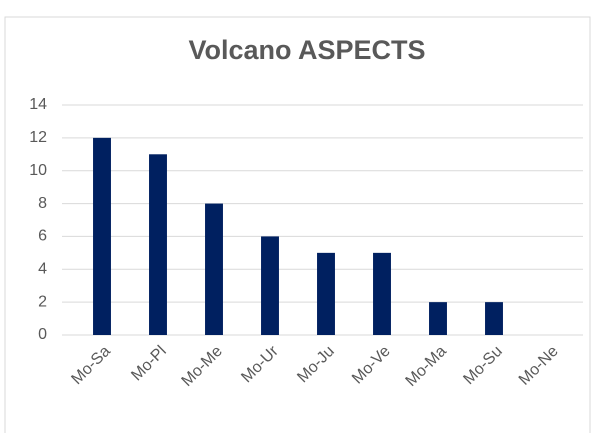 The height and width of the screenshot is (433, 599). I want to click on y-tick-label: 10, so click(38, 170).